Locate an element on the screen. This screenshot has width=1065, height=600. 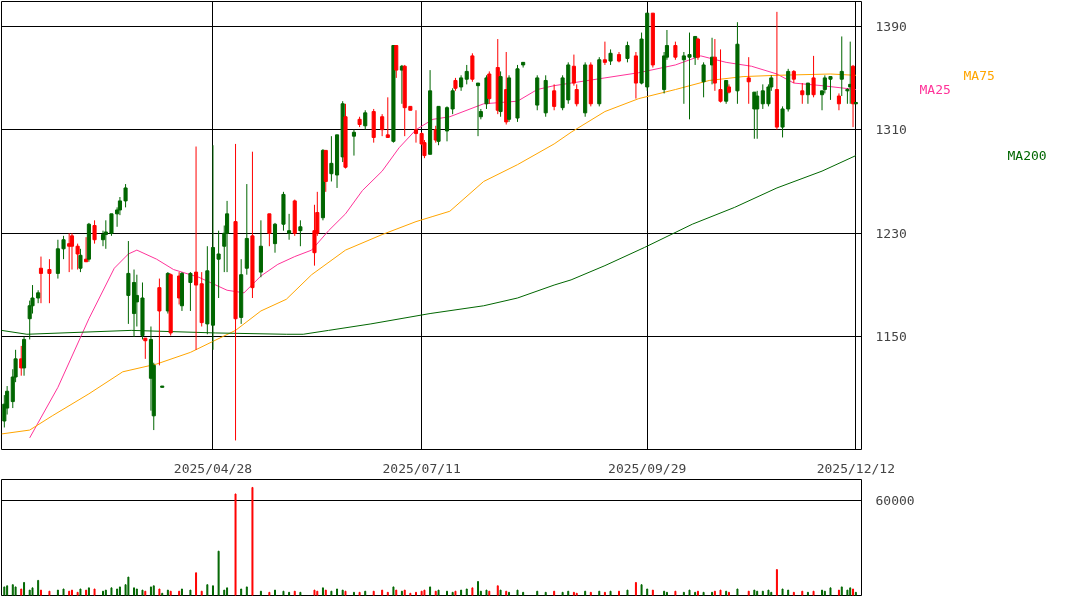
y-tick-label: 60000 is located at coordinates (895, 500).